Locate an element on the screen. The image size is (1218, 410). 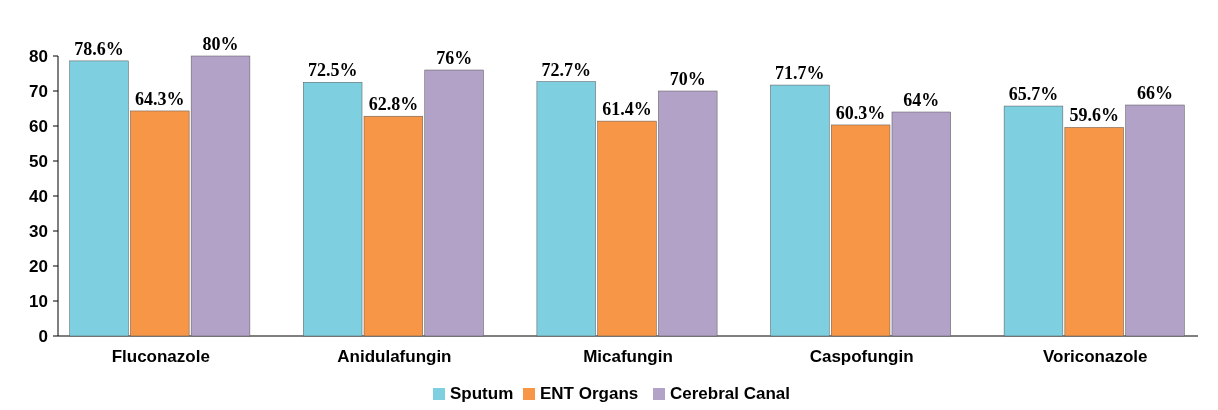
y-tick-label: 60 is located at coordinates (38, 126).